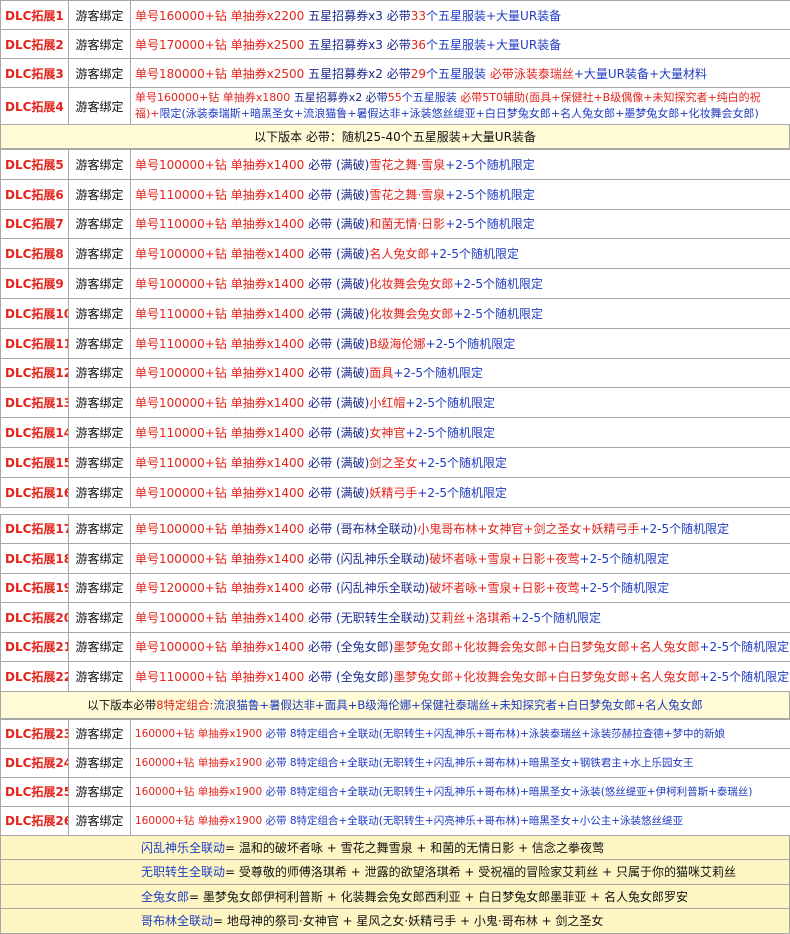 This screenshot has width=790, height=934. Describe the element at coordinates (35, 677) in the screenshot. I see `dlc-id: DLC拓展22` at that location.